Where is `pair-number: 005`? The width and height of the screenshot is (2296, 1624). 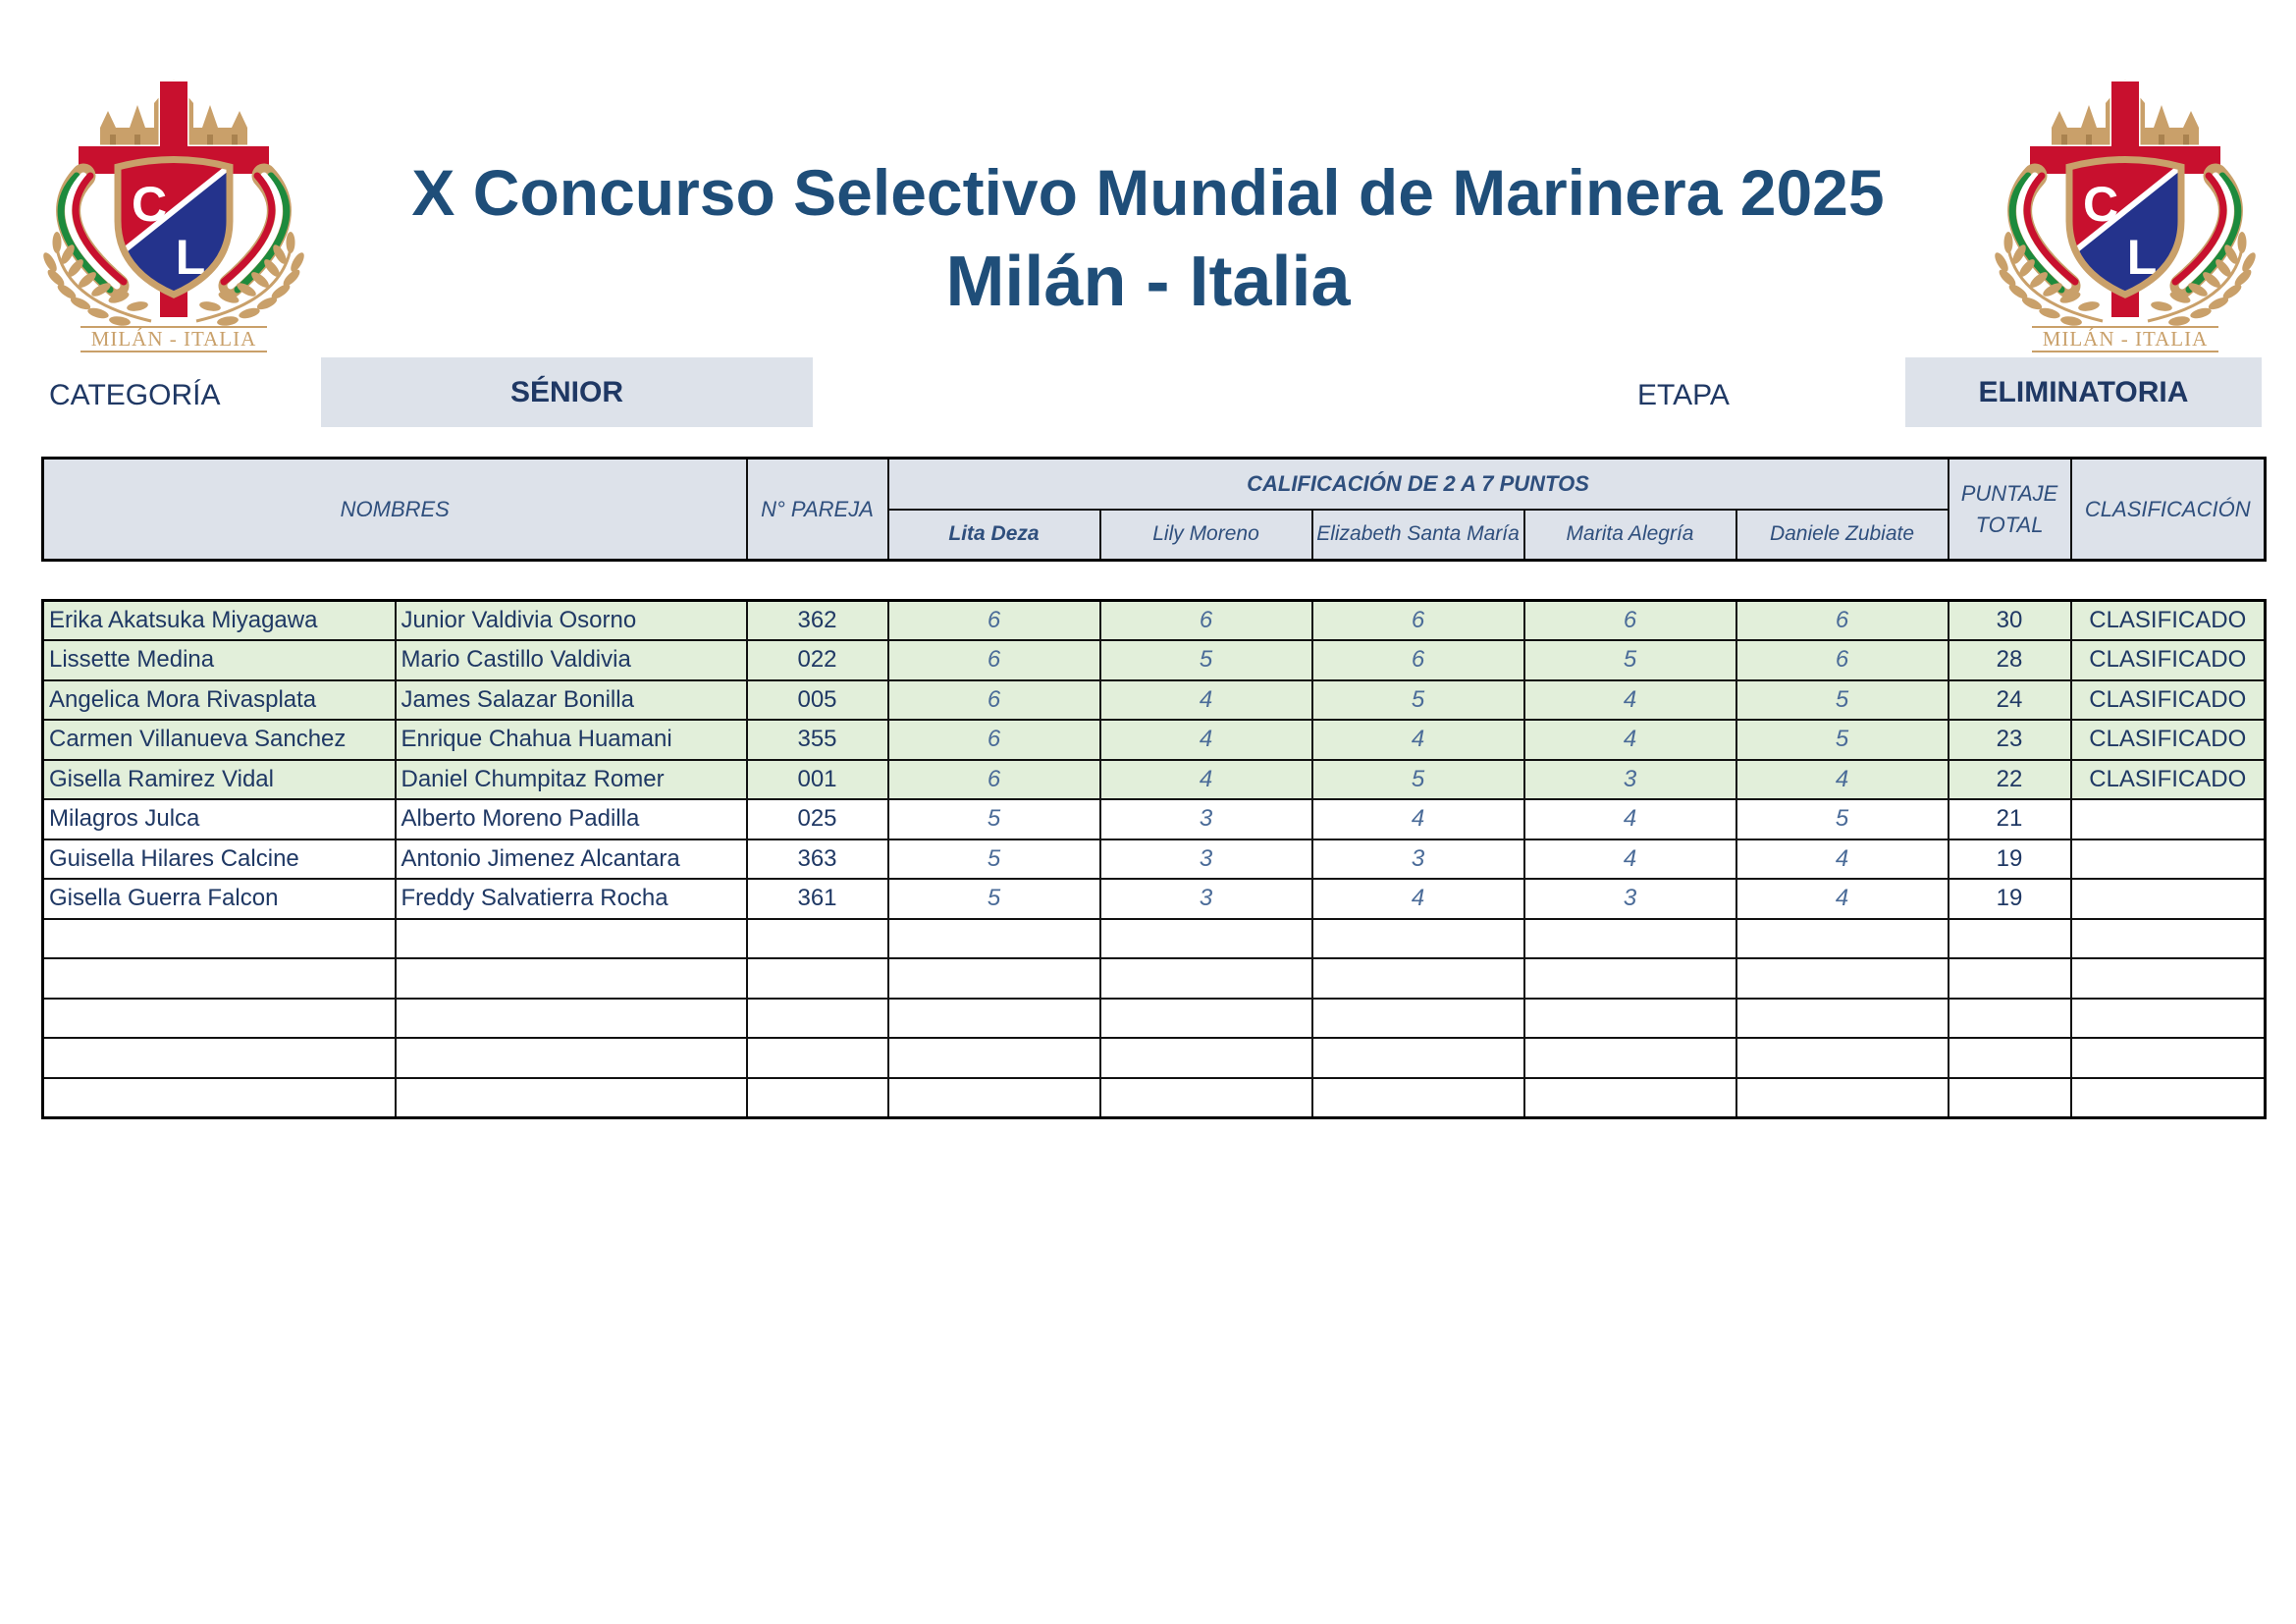 pair-number: 005 is located at coordinates (817, 699).